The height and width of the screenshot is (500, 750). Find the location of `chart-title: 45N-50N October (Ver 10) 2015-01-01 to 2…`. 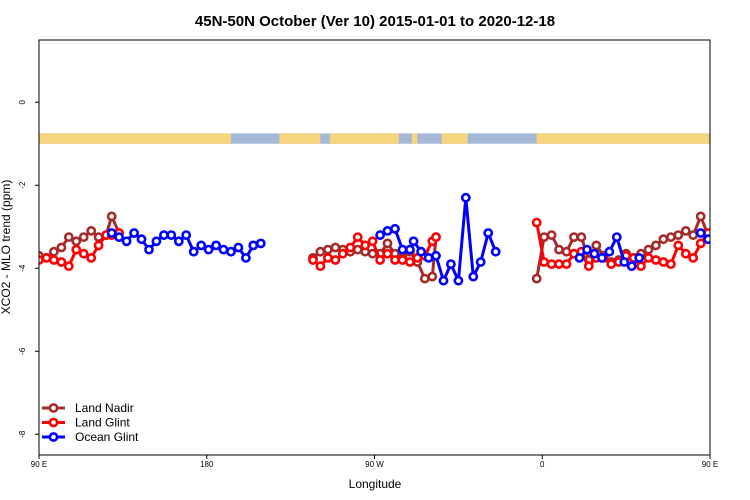

chart-title: 45N-50N October (Ver 10) 2015-01-01 to 2… is located at coordinates (375, 21).